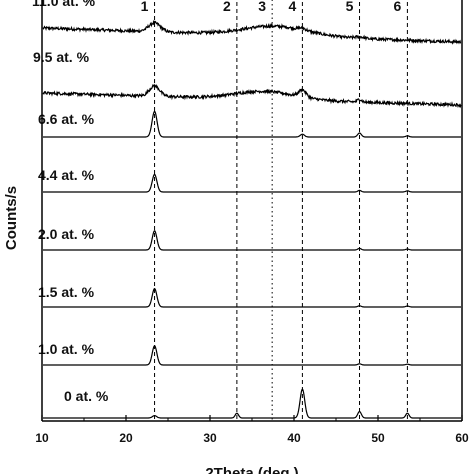 Image resolution: width=474 pixels, height=474 pixels. Describe the element at coordinates (350, 7) in the screenshot. I see `peak-label-5: 5` at that location.